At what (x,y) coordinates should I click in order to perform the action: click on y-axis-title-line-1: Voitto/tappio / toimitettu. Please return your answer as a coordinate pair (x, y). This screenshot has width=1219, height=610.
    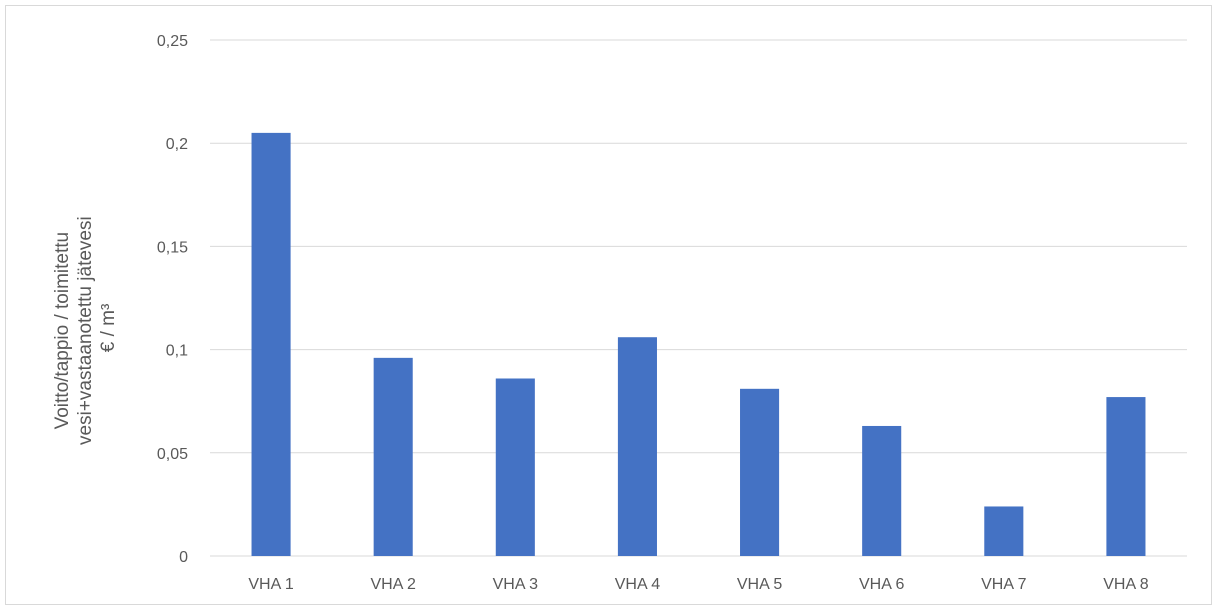
    Looking at the image, I should click on (62, 331).